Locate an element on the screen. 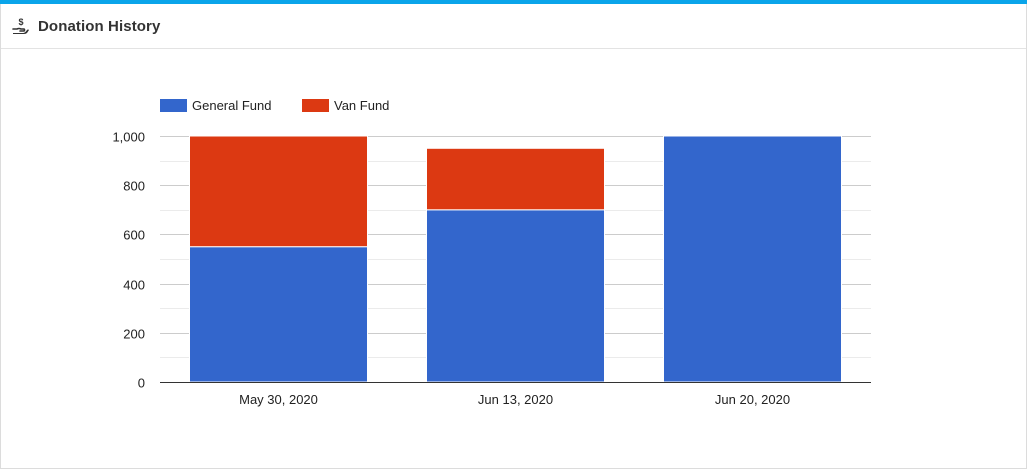 The width and height of the screenshot is (1027, 473). hand-holding-dollar-icon: $ is located at coordinates (20, 25).